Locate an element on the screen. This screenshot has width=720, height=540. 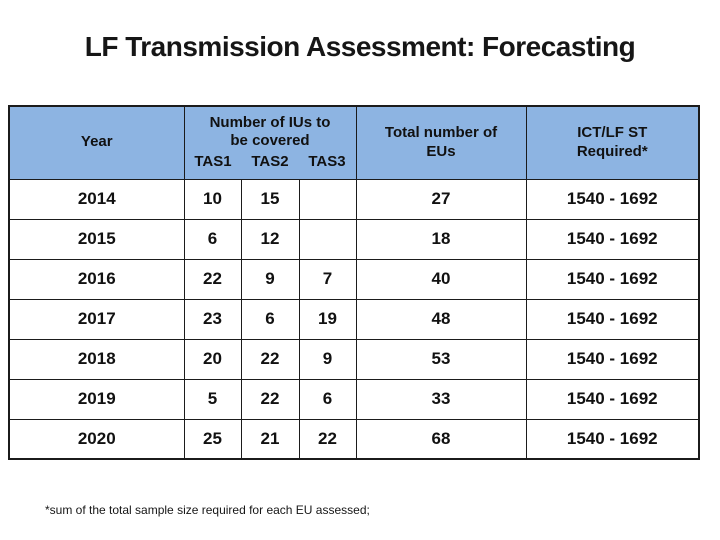
table-row-2020: 2020 25 21 22 68 1540 - 1692 is located at coordinates (354, 439).